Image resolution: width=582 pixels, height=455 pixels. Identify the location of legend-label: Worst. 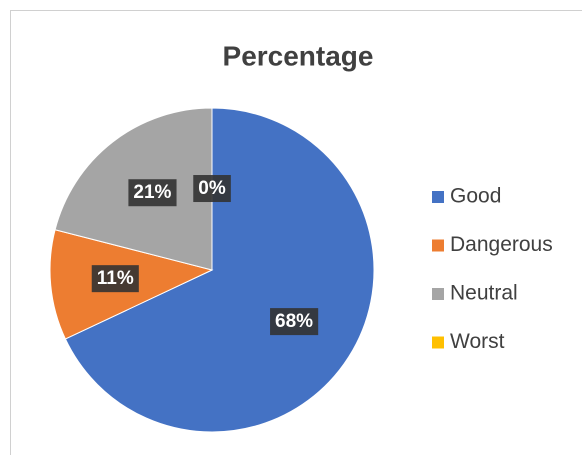
(477, 341).